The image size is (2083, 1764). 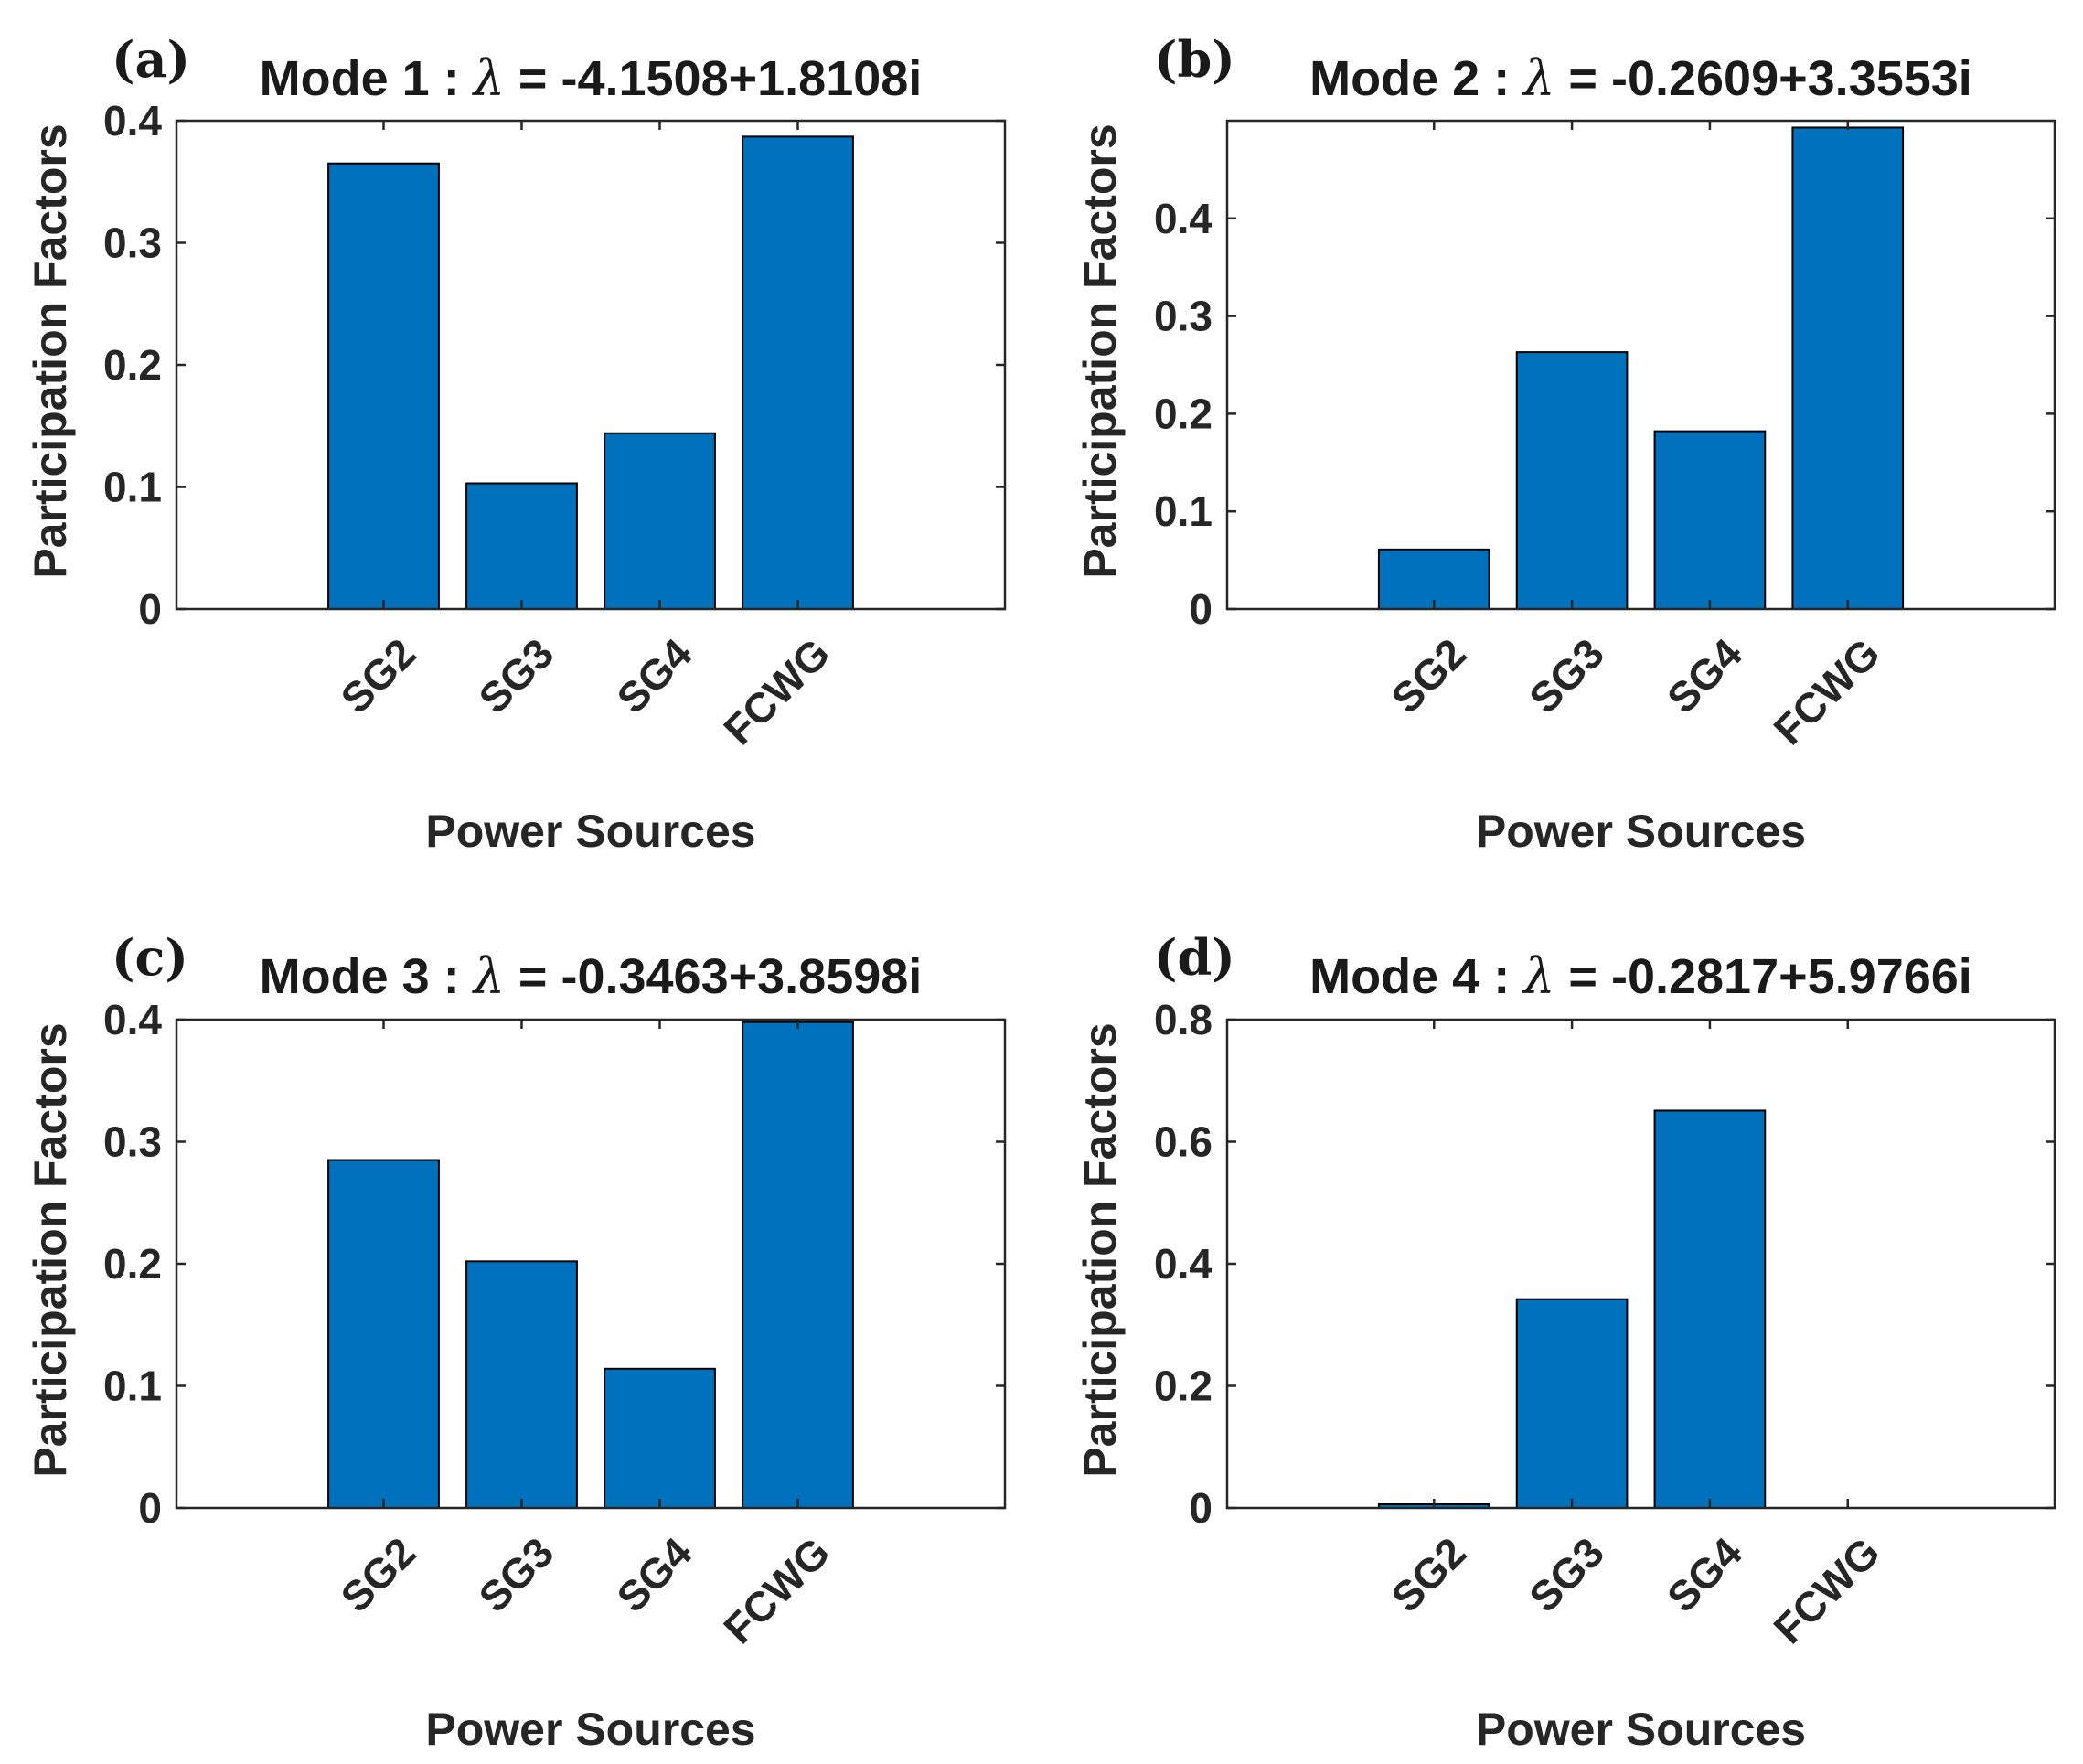 I want to click on chart-title: Mode 4 : λ = -0.2817+5.9766i, so click(x=1640, y=976).